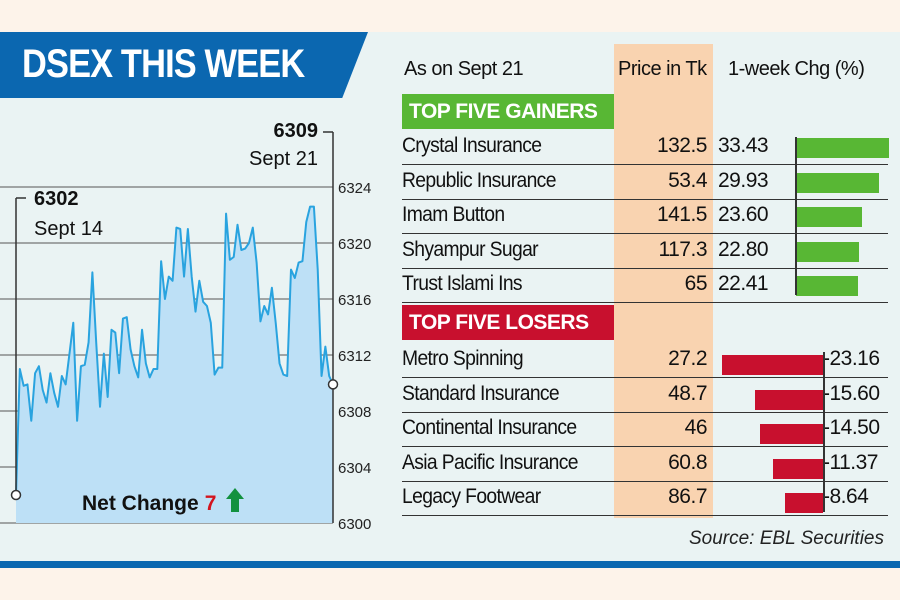 The height and width of the screenshot is (600, 900). Describe the element at coordinates (645, 498) in the screenshot. I see `loser-row: Legacy Footwear 86.7 -8.64` at that location.